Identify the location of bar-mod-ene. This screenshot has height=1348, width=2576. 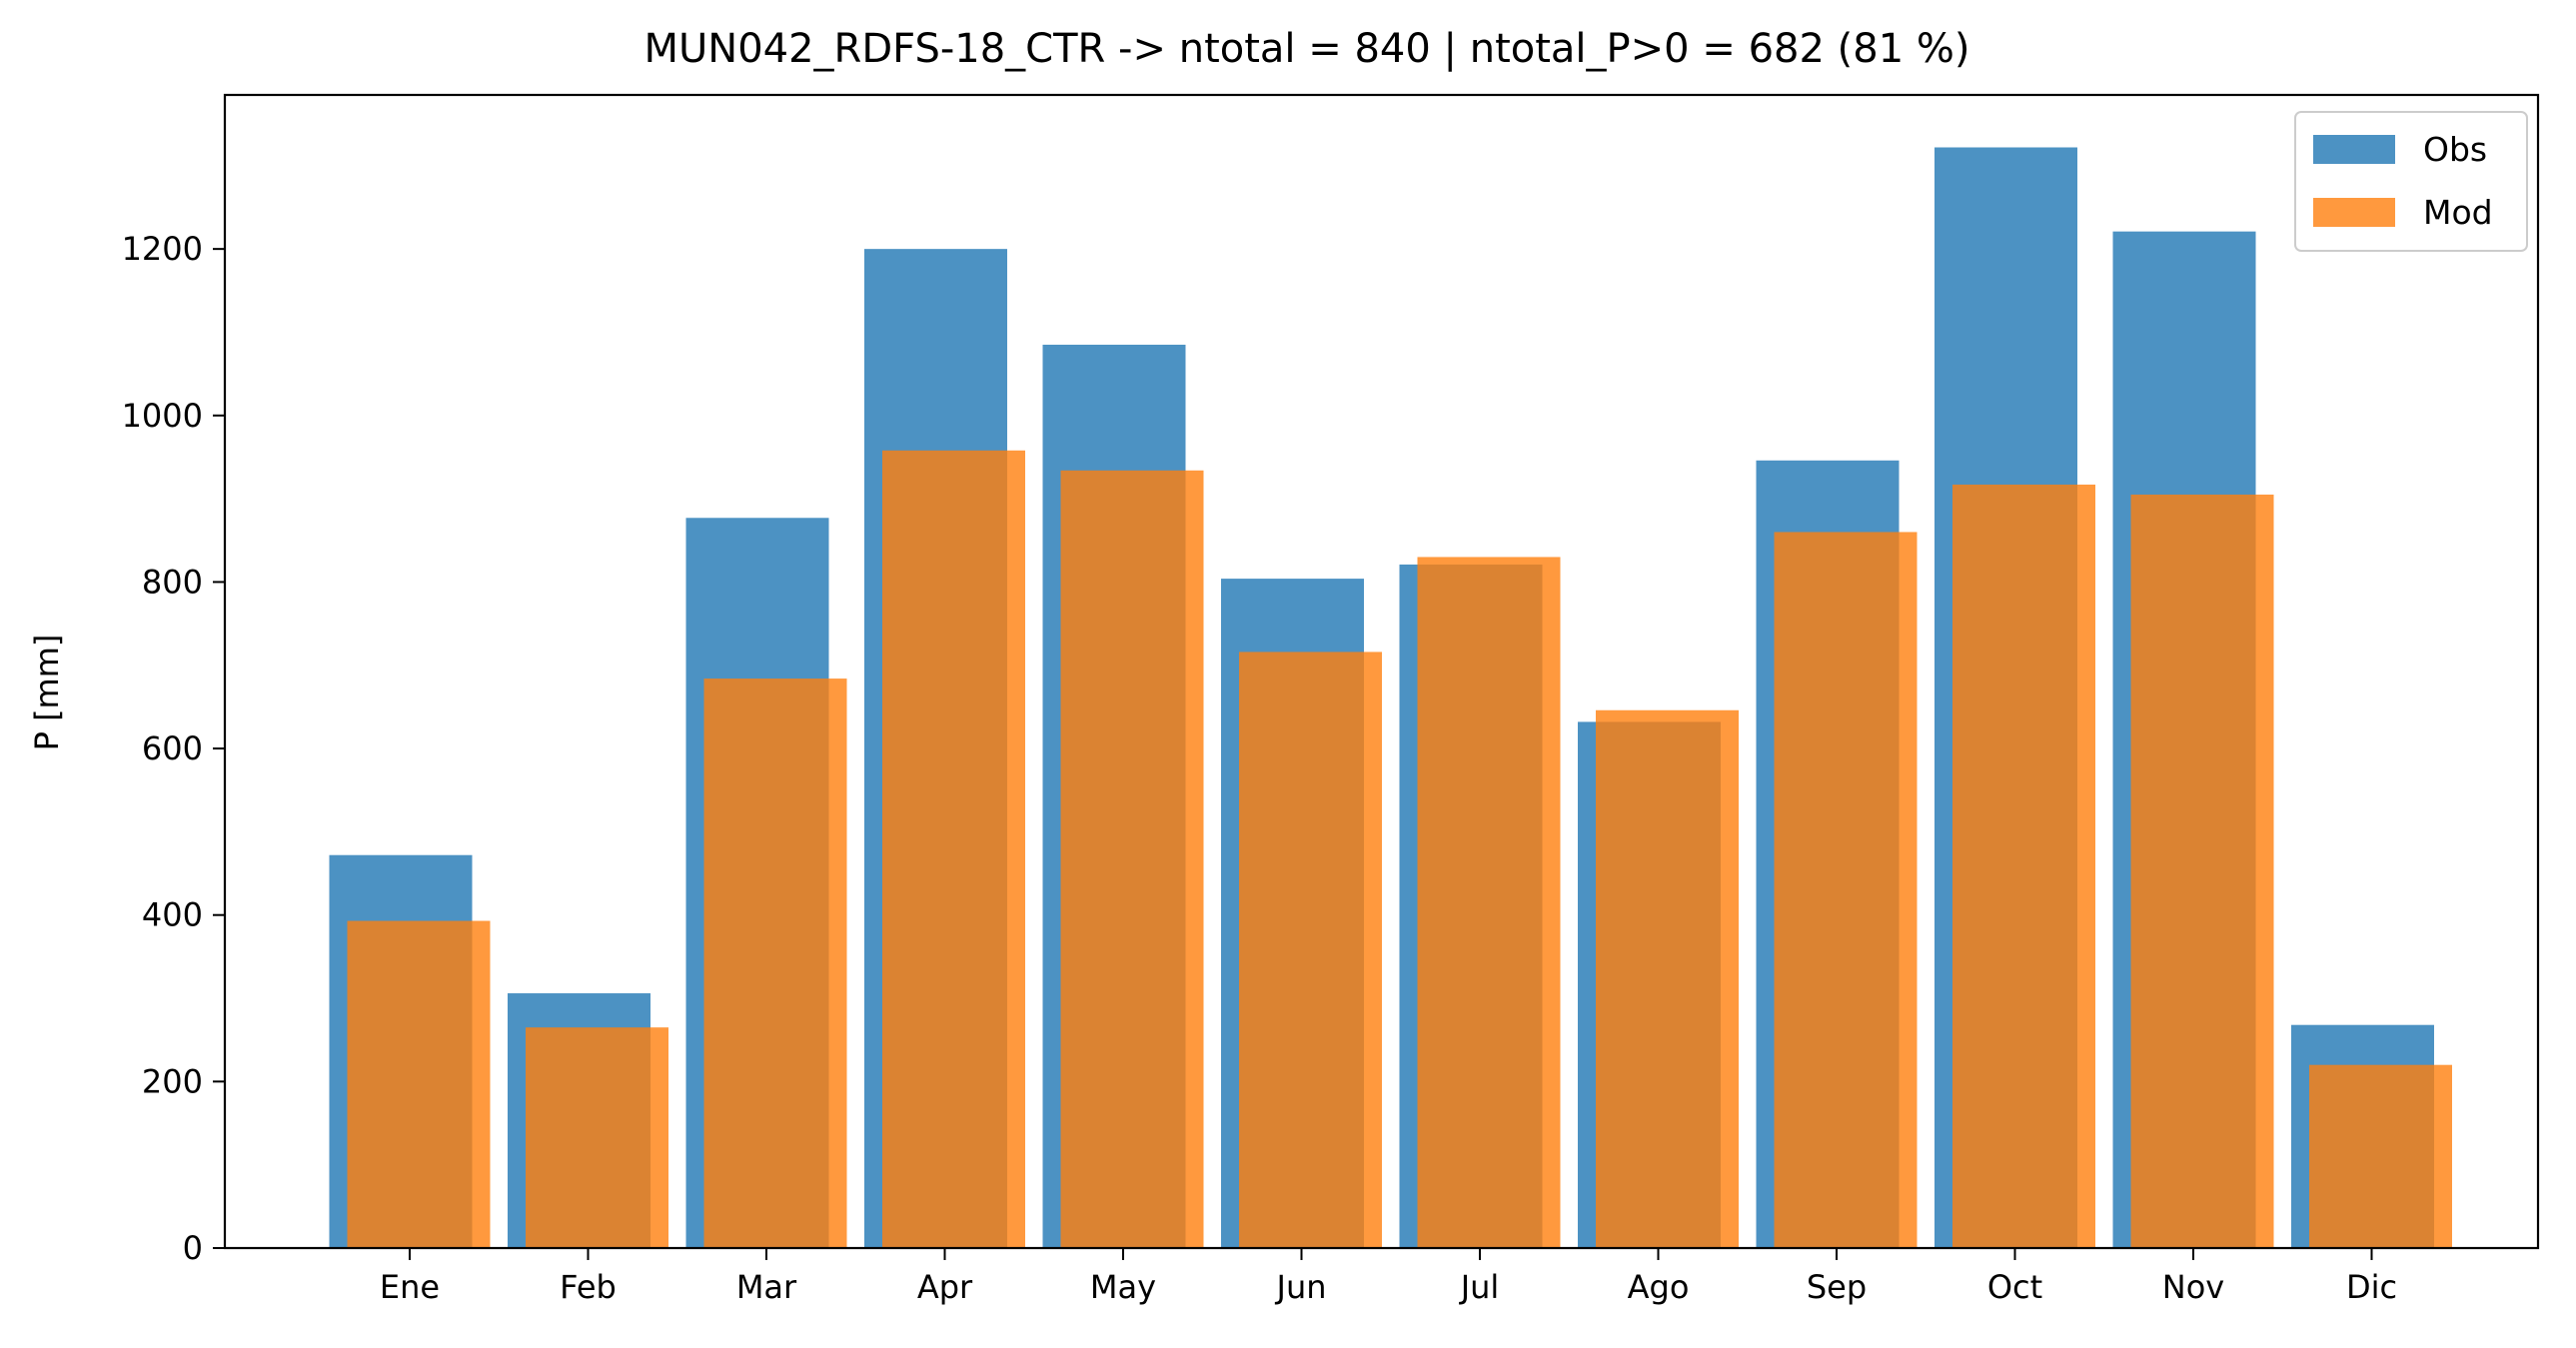
(419, 1084).